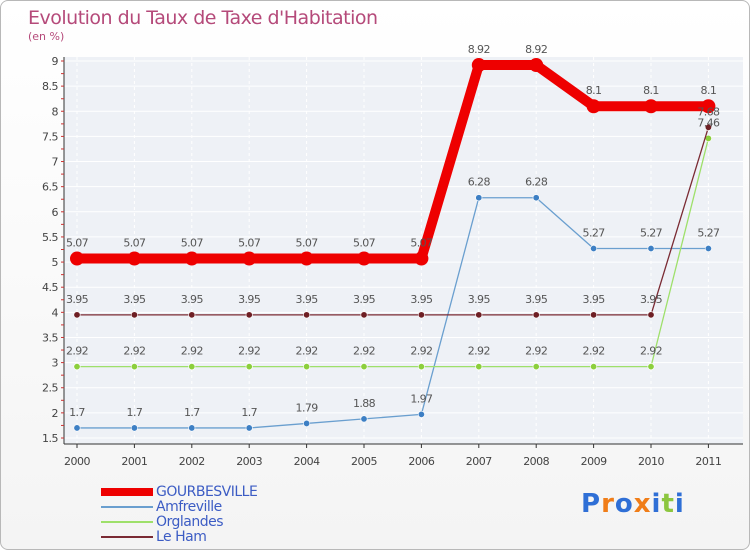 This screenshot has height=550, width=750. Describe the element at coordinates (421, 398) in the screenshot. I see `data-label: 1.97` at that location.